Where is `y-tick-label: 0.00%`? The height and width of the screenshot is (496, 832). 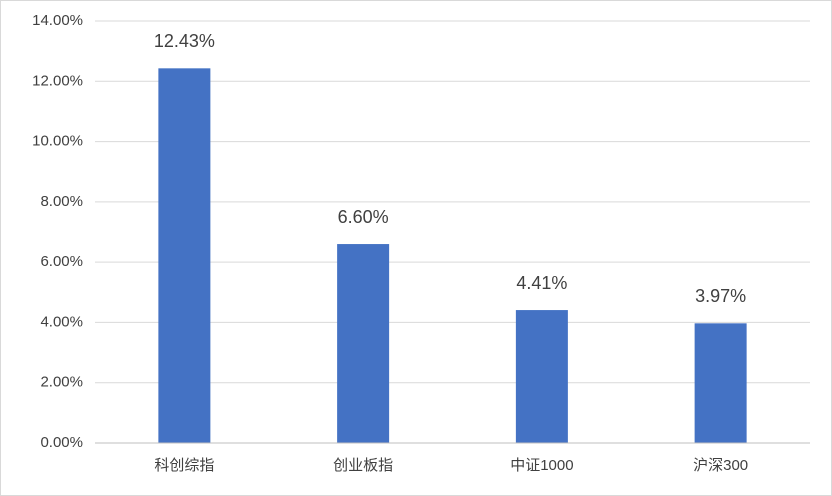
y-tick-label: 0.00% is located at coordinates (61, 442).